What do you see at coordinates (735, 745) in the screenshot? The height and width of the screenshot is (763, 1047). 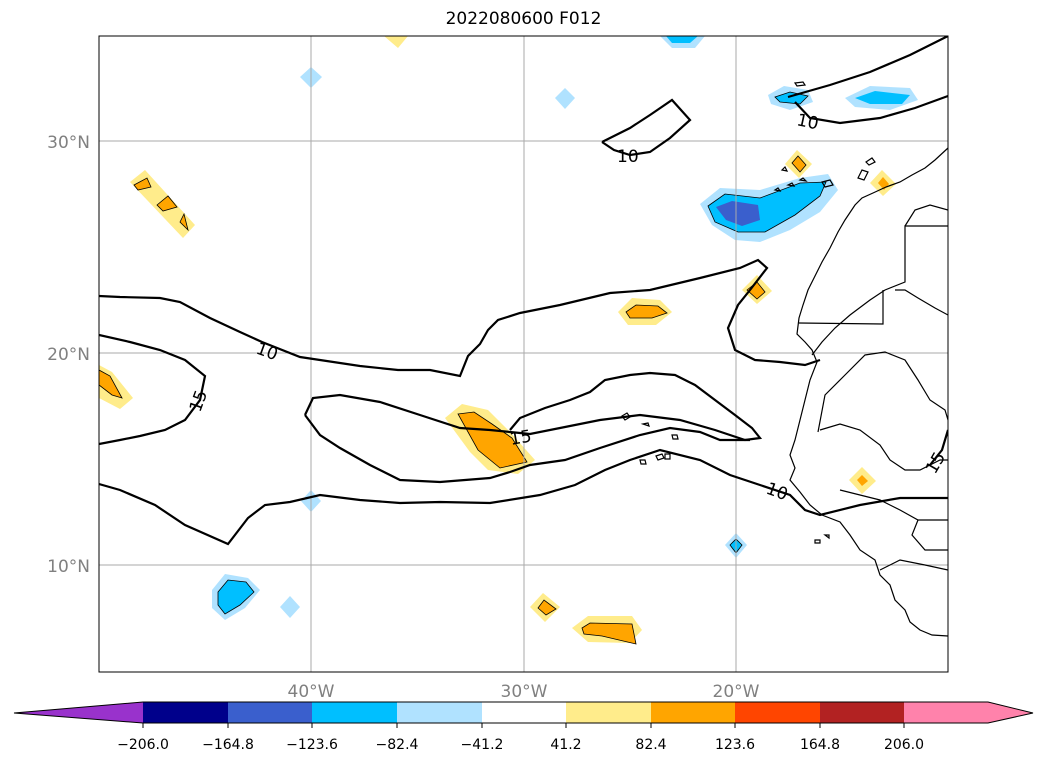 I see `colorbar-tick-label: 123.6` at bounding box center [735, 745].